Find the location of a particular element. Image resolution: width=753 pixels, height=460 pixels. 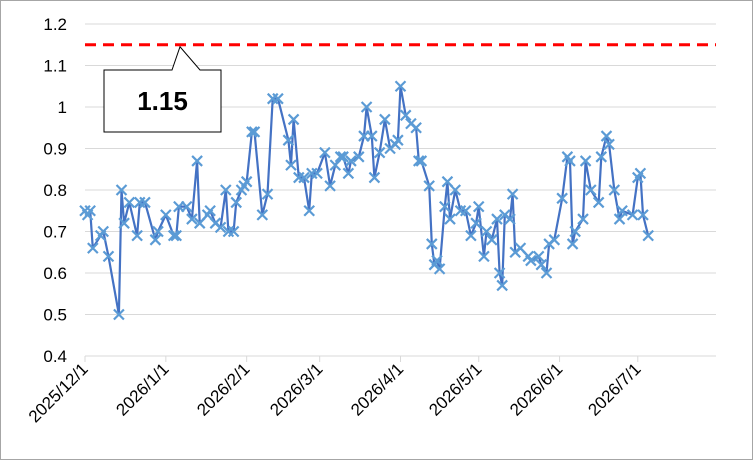

callout-label: 1.15 is located at coordinates (162, 101).